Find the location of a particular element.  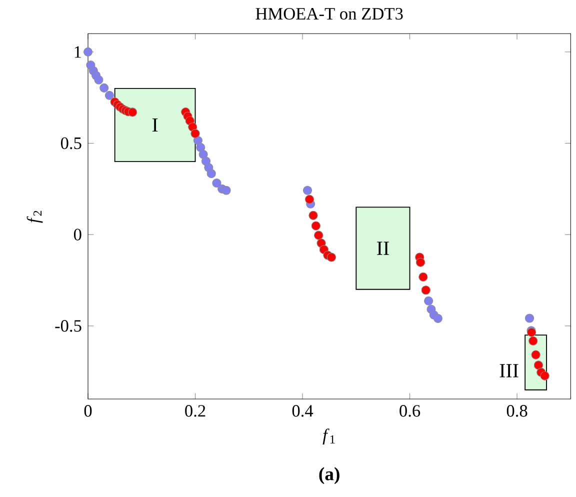

x-tick-label: 0 is located at coordinates (88, 411).